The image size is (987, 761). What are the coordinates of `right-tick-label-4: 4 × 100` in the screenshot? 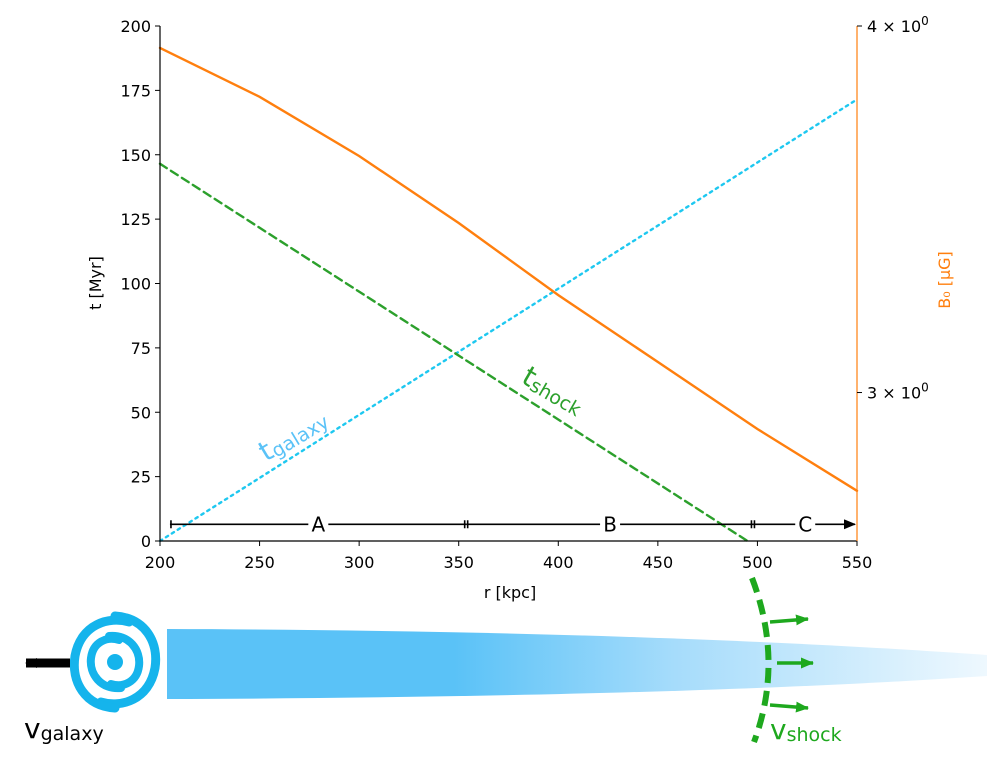 It's located at (898, 25).